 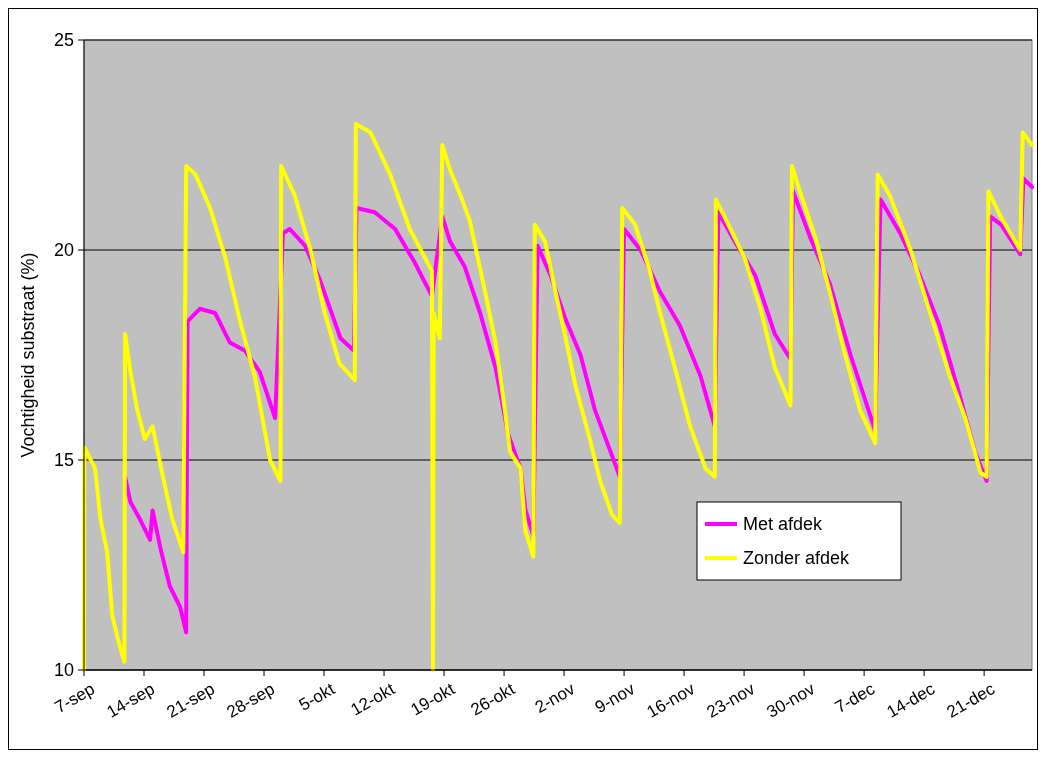 I want to click on y-axis-title: Vochtigheid substraat (%), so click(x=28, y=355).